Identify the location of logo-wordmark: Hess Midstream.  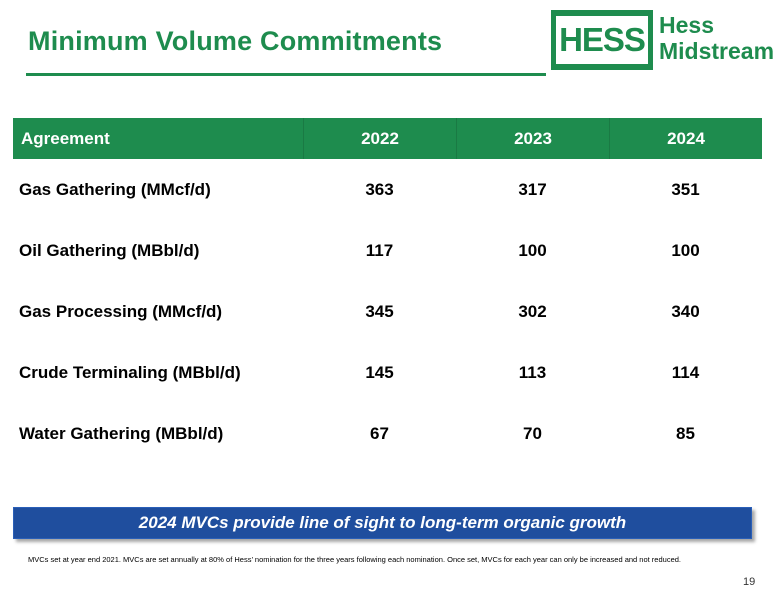
(716, 38).